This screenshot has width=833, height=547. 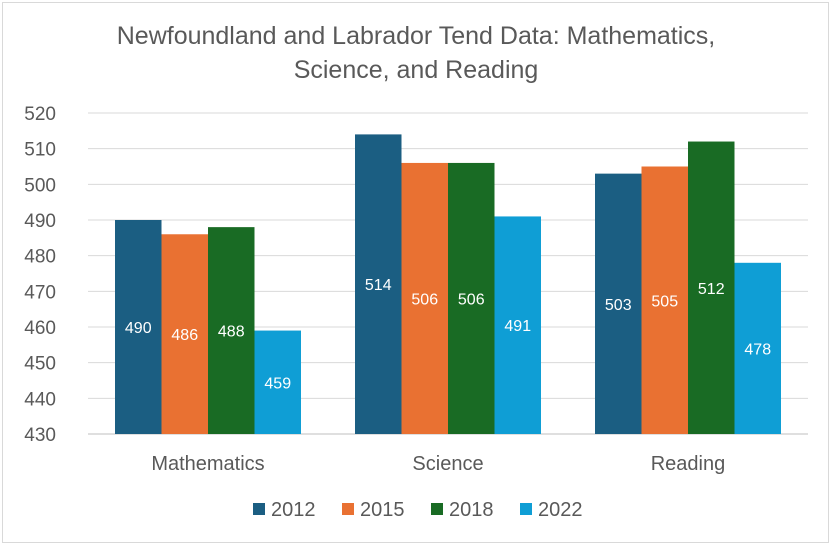 What do you see at coordinates (40, 114) in the screenshot?
I see `y-tick-label: 520` at bounding box center [40, 114].